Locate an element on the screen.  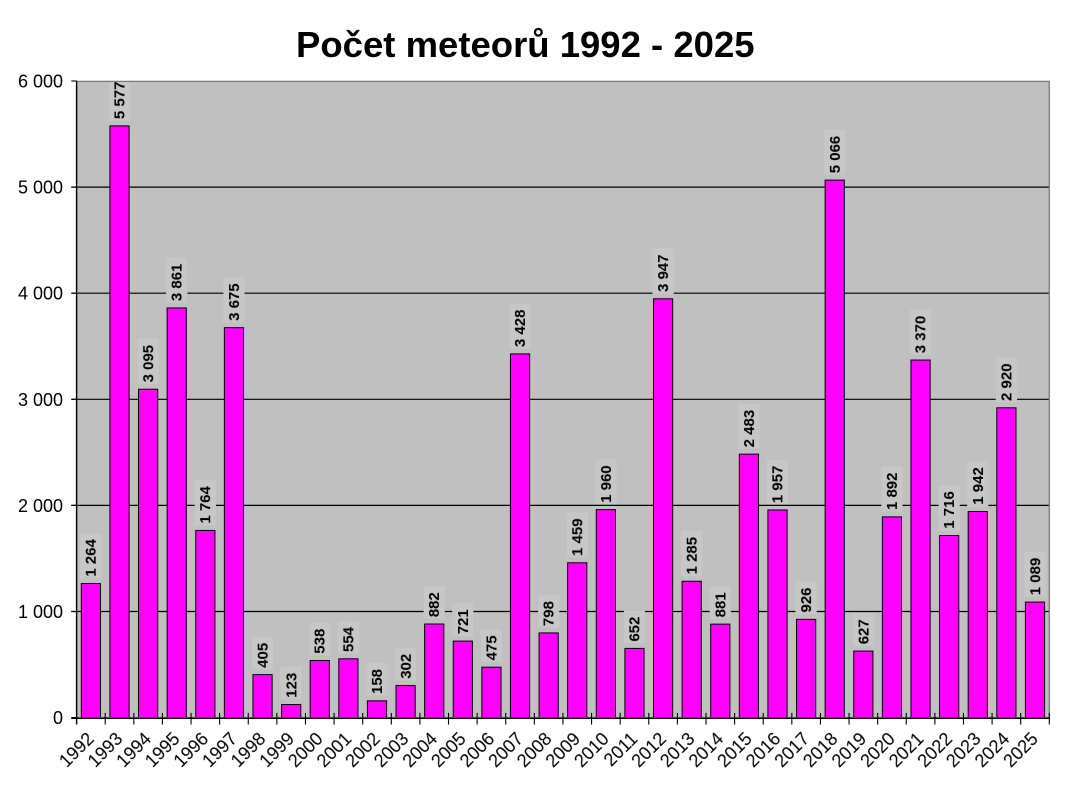
svg-text: 1 960 is located at coordinates (606, 484).